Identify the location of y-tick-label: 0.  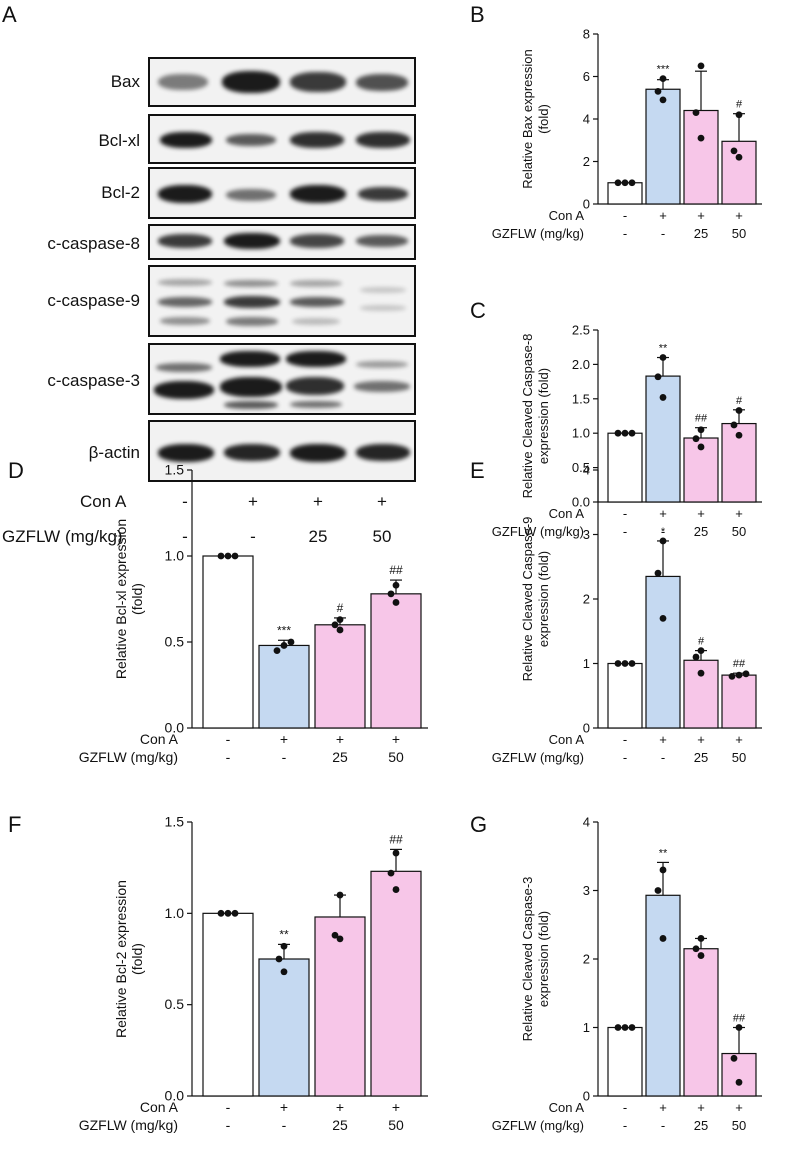
(586, 728).